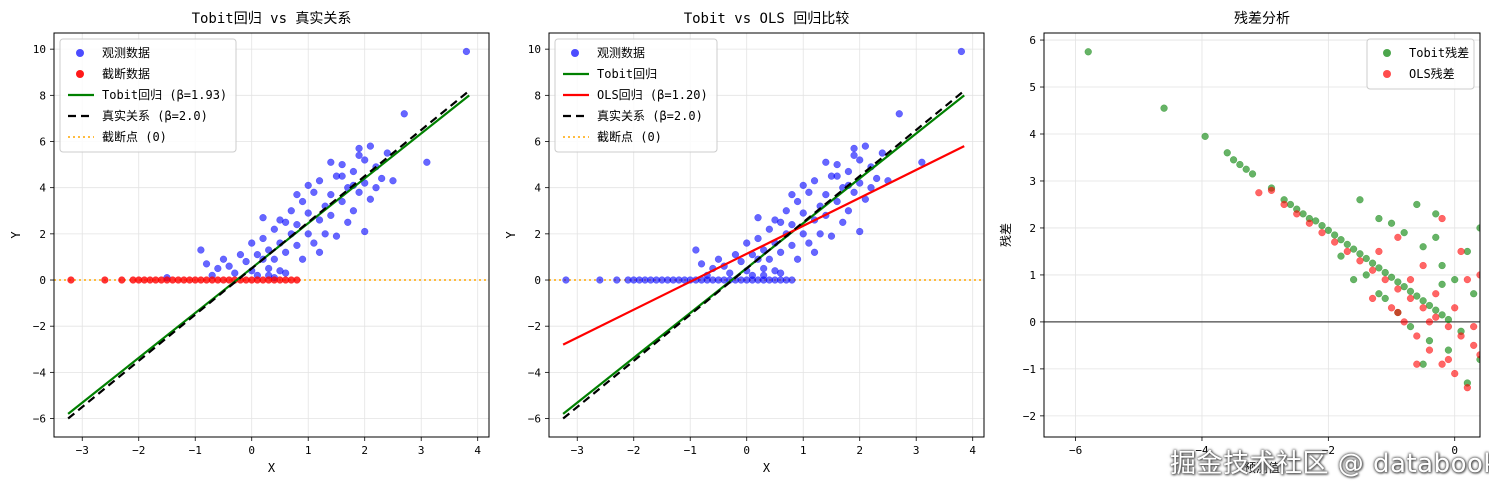 The width and height of the screenshot is (1489, 490). Describe the element at coordinates (421, 450) in the screenshot. I see `x-tick-label: 3` at that location.